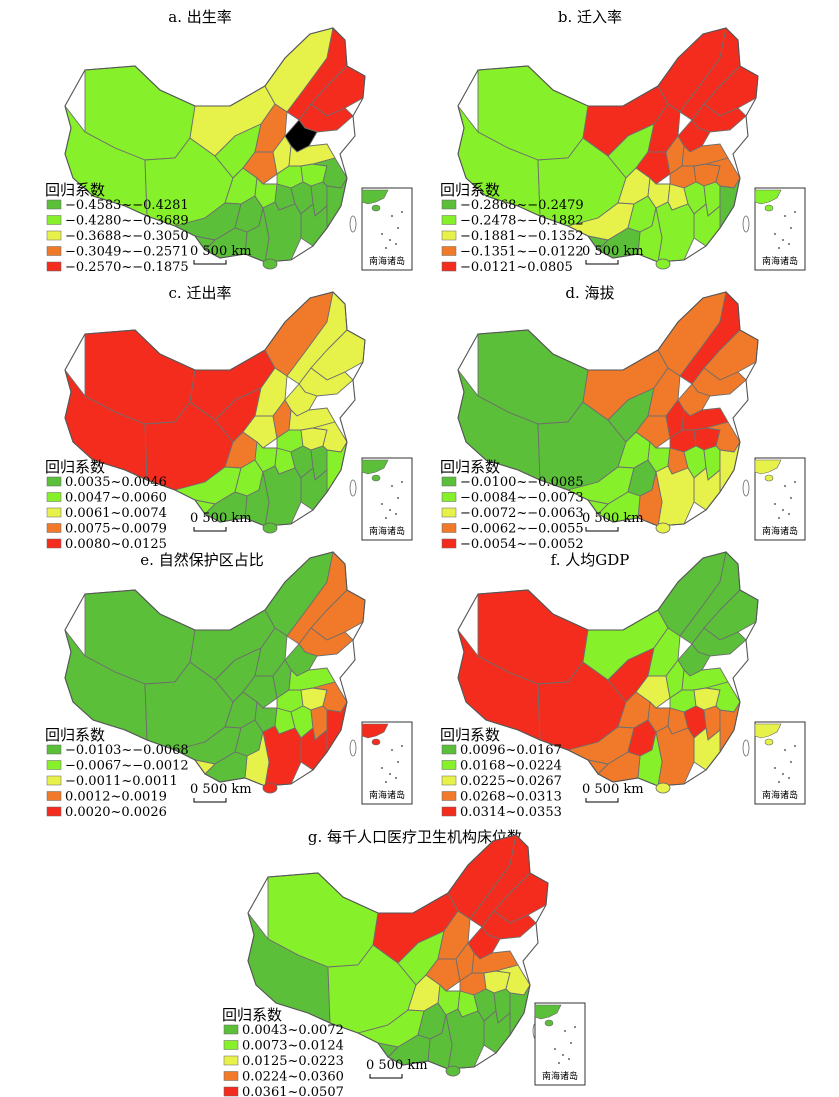 This screenshot has width=839, height=1097. Describe the element at coordinates (293, 1046) in the screenshot. I see `legend-label: 0.0073~0.0124` at that location.